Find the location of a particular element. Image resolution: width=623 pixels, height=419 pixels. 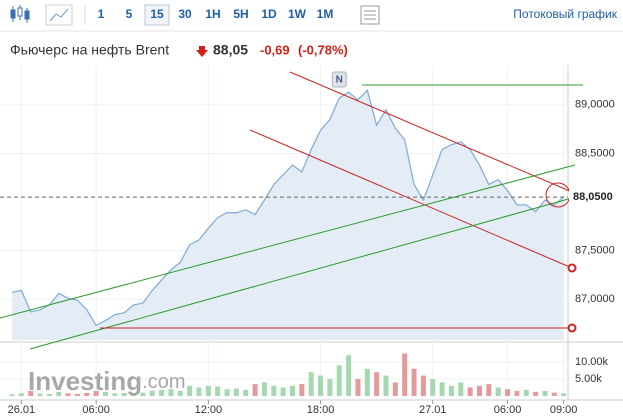

watermark-brand: Investing is located at coordinates (85, 381).